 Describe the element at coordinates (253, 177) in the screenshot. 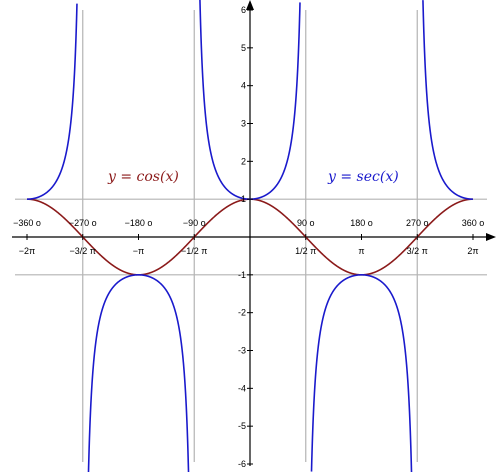

I see `legend: y = cos(x) y = sec(x)` at that location.